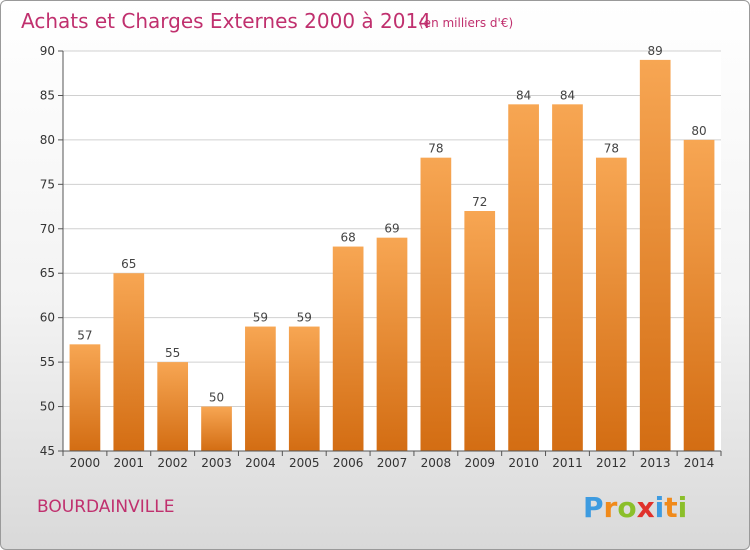 This screenshot has width=750, height=550. Describe the element at coordinates (47, 51) in the screenshot. I see `y-tick-label: 90` at that location.